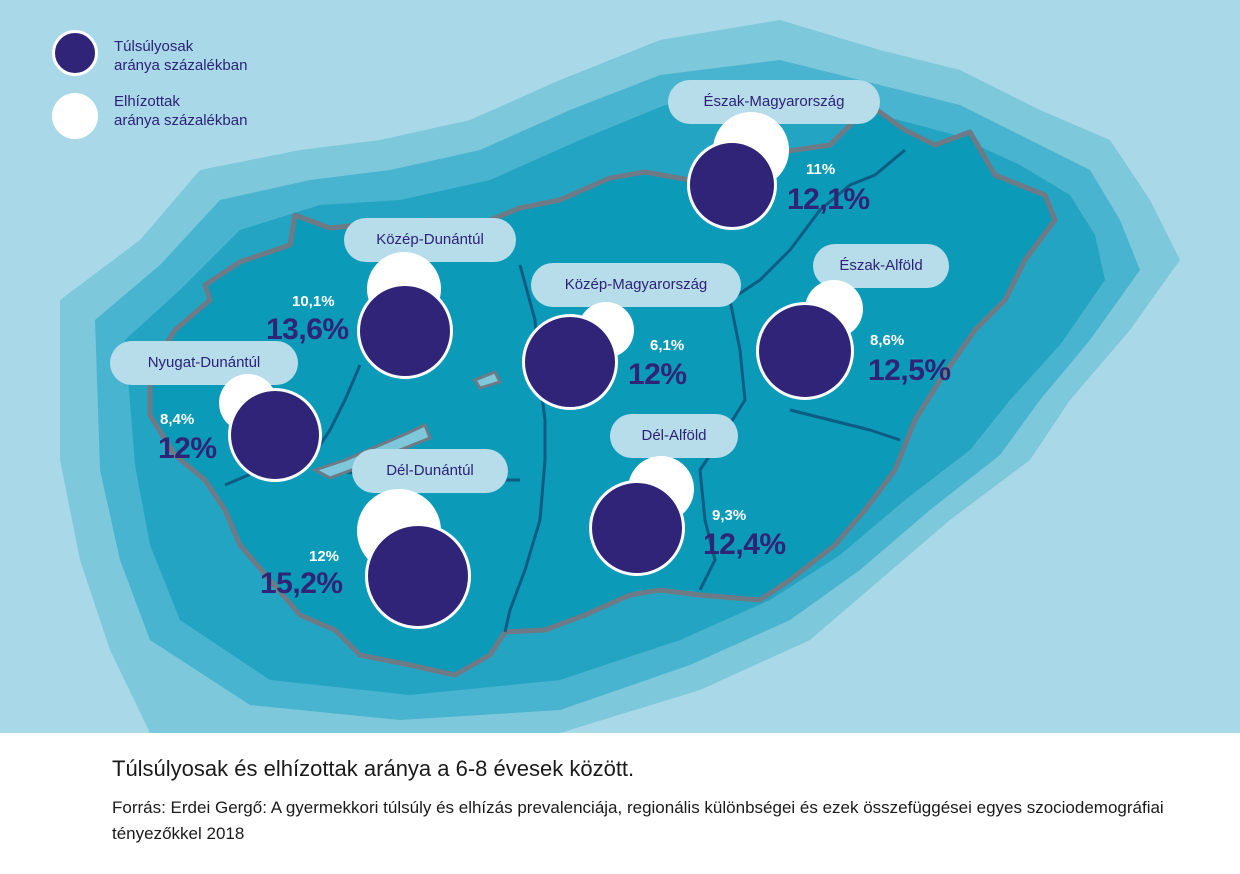 The width and height of the screenshot is (1240, 874). I want to click on obese-value-nyugat-dunantul: 8,4%, so click(177, 419).